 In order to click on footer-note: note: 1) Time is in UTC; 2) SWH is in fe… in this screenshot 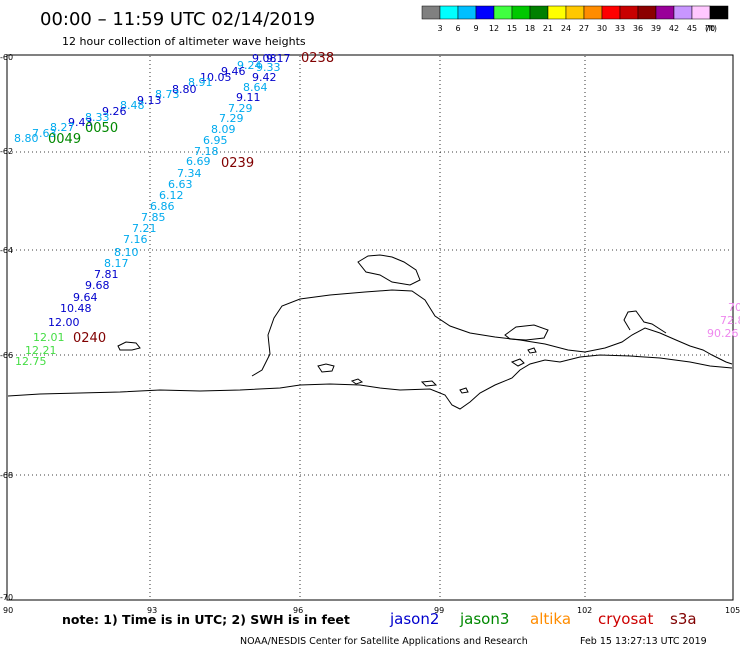, I will do `click(206, 619)`.